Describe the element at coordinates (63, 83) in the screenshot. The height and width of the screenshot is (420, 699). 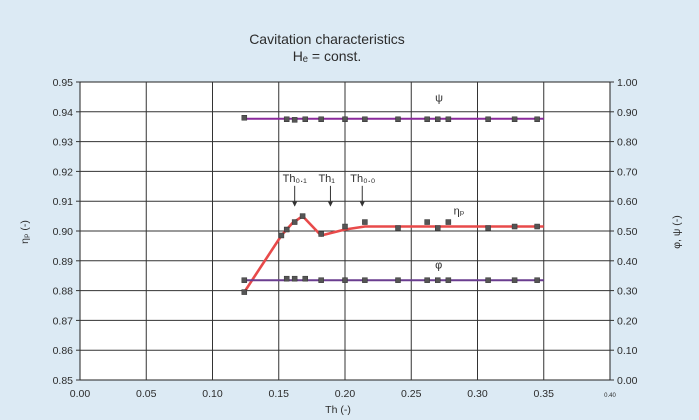
I see `y-left-tick-label: 0.95` at that location.